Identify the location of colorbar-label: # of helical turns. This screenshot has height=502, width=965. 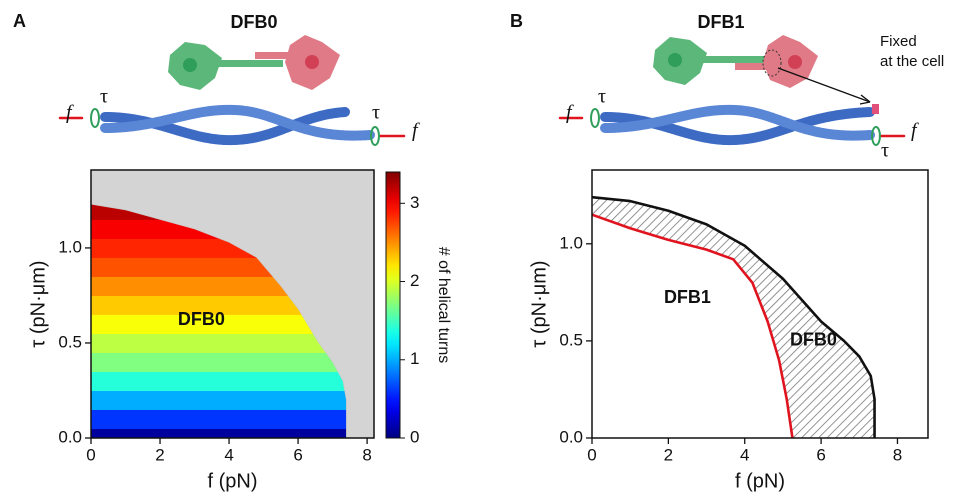
(443, 305).